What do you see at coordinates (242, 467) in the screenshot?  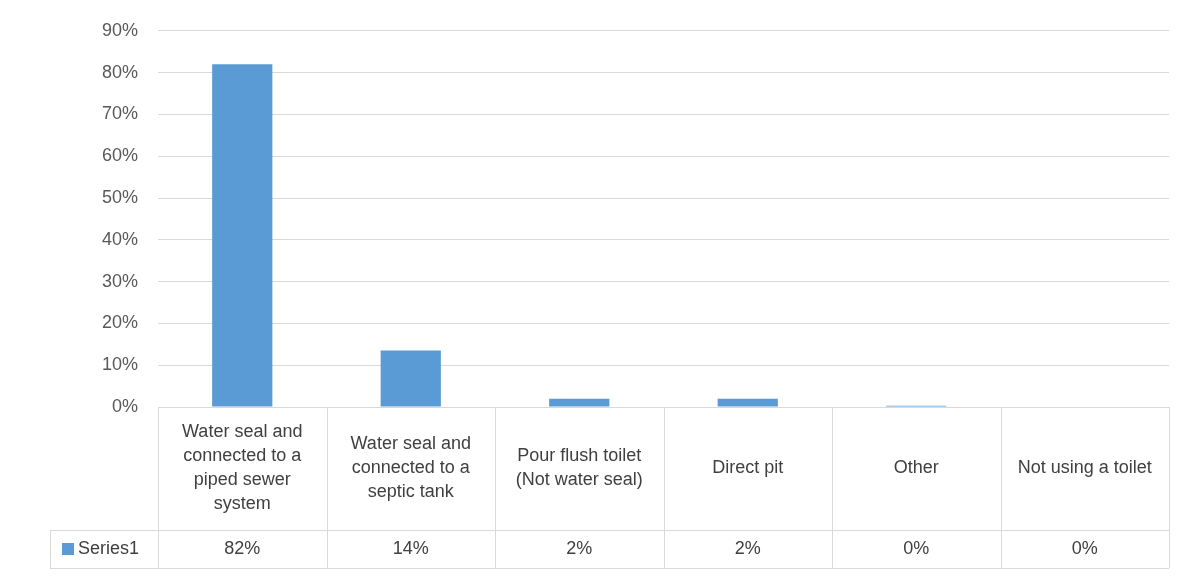 I see `x-tick-label: Water seal and connected to a piped sewer system` at bounding box center [242, 467].